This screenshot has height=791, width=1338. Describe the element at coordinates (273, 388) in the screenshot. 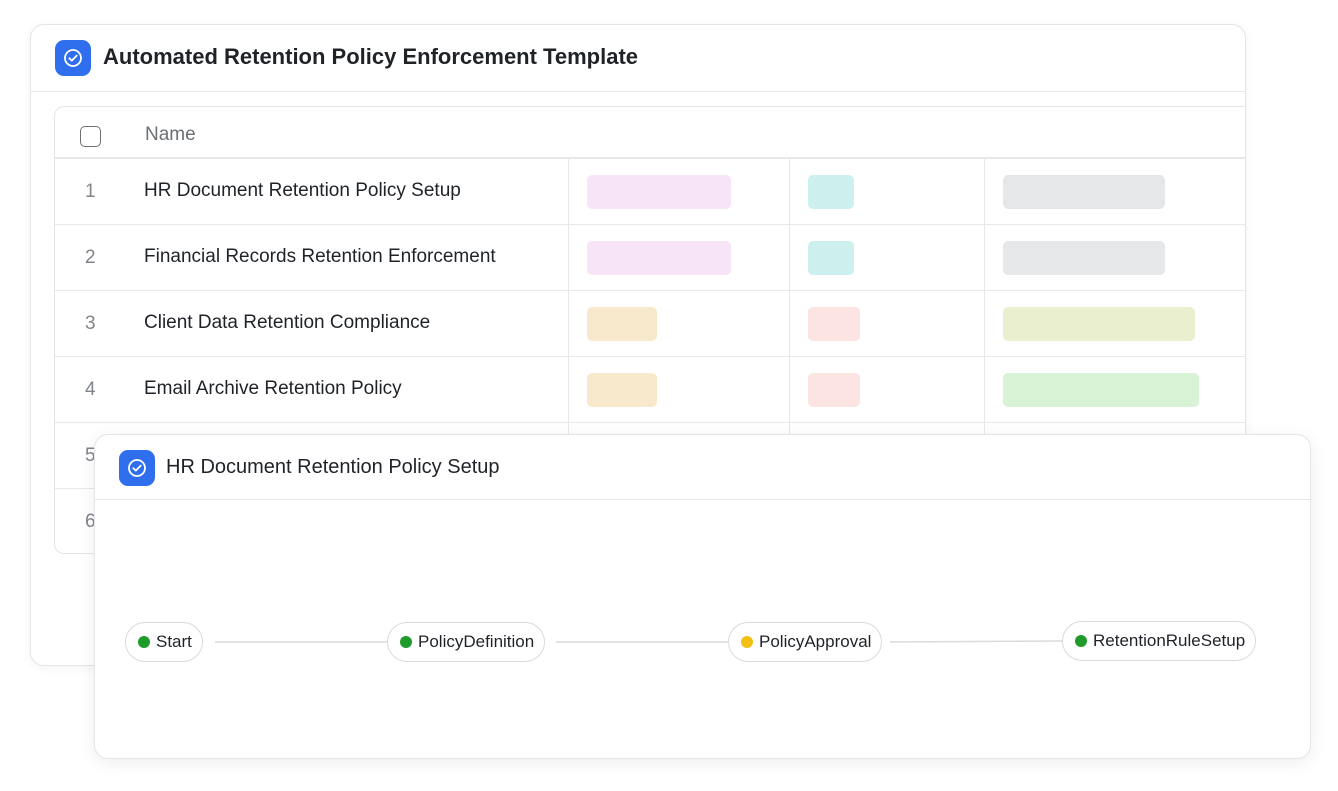

I see `row-name: Email Archive Retention Policy` at that location.